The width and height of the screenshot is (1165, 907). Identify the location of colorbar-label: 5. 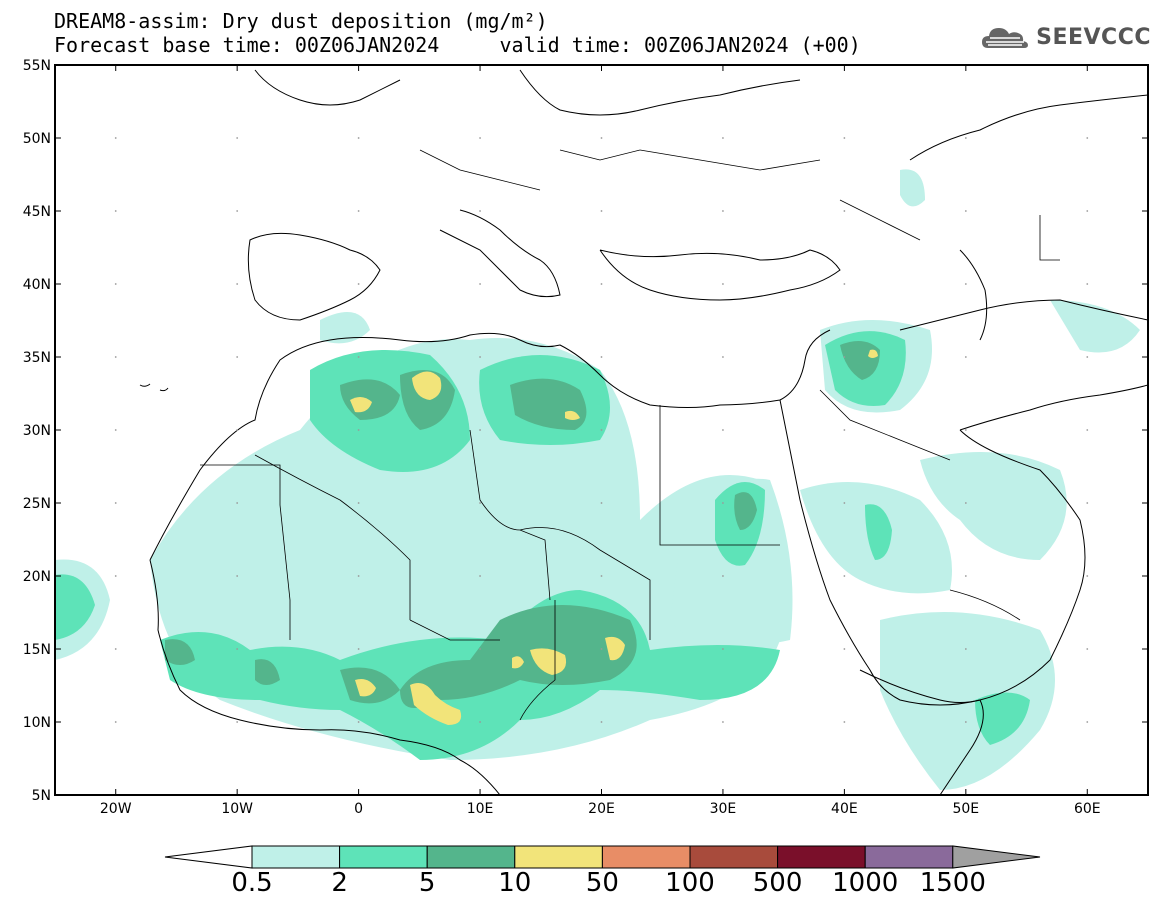
(427, 883).